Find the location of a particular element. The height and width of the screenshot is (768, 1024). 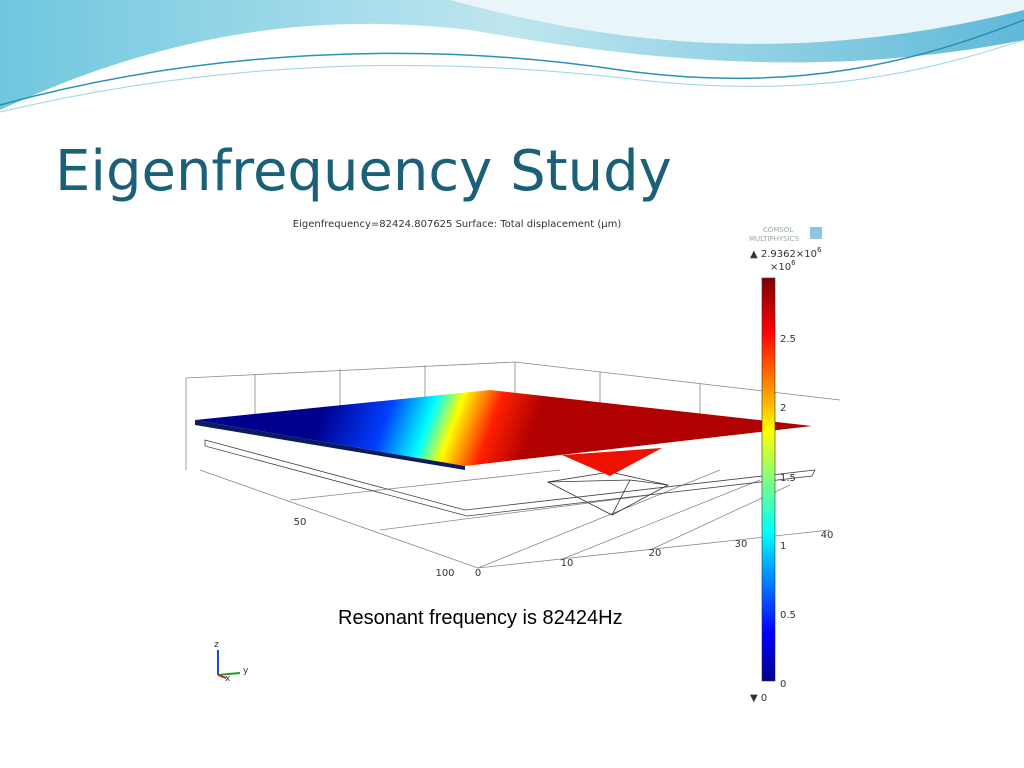

axis-label: 20 is located at coordinates (655, 553).